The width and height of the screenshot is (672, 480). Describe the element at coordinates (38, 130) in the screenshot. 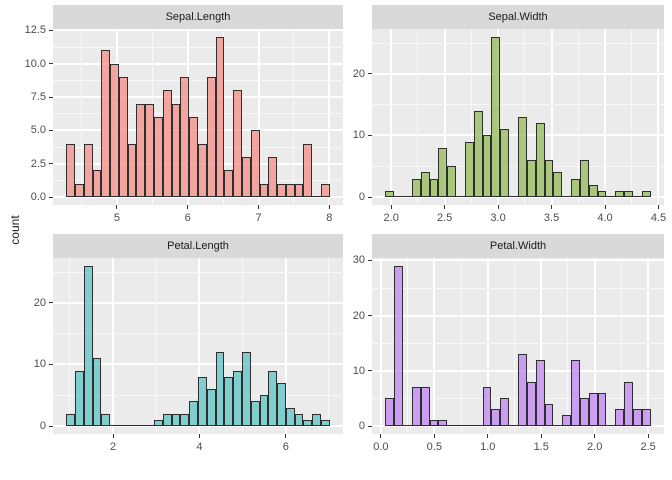

I see `y-tick-label: 5.0` at that location.